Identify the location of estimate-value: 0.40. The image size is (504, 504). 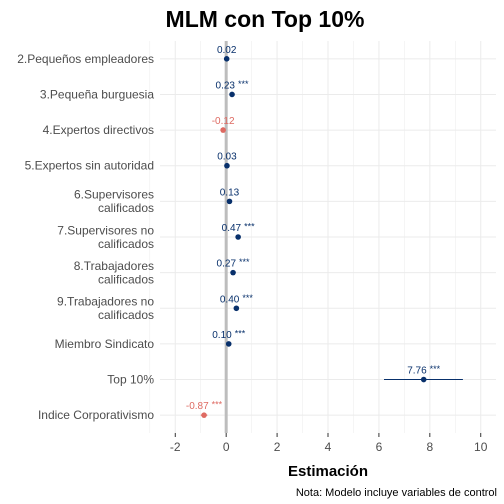
(230, 299).